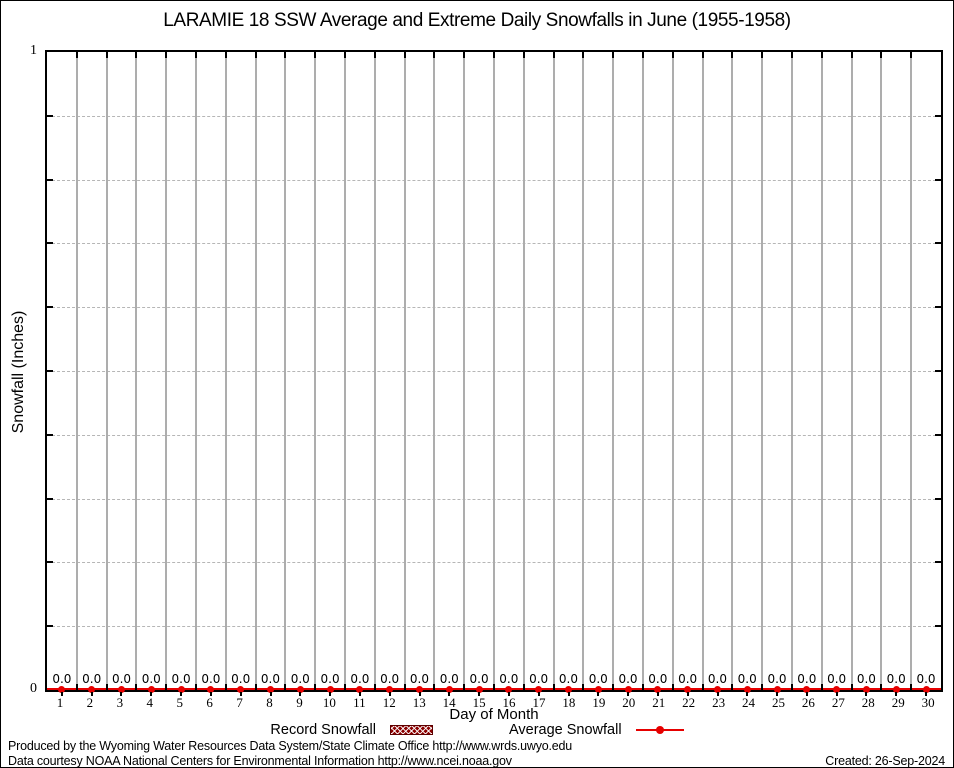  Describe the element at coordinates (359, 702) in the screenshot. I see `x-tick-label: 11` at that location.